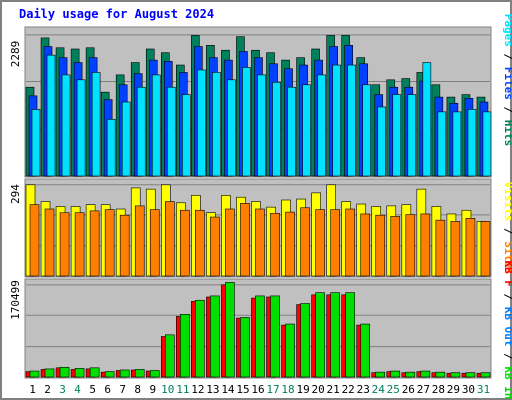  What do you see at coordinates (107, 389) in the screenshot?
I see `day-label-6: 6` at bounding box center [107, 389].